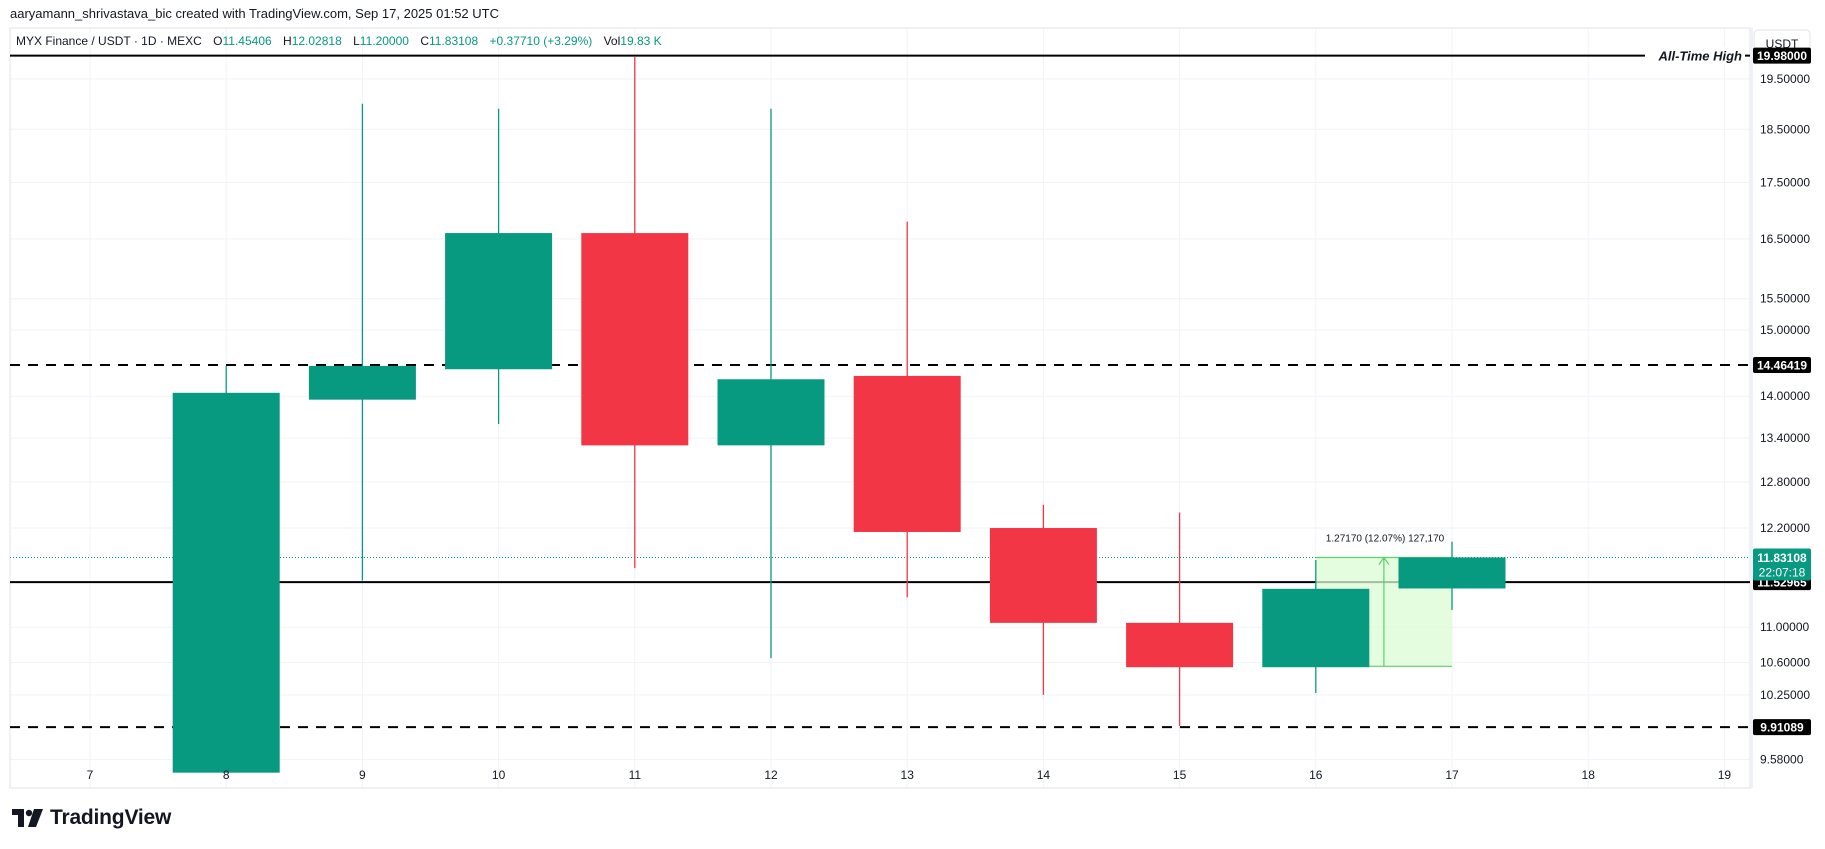 Image resolution: width=1825 pixels, height=849 pixels. Describe the element at coordinates (641, 41) in the screenshot. I see `volume-value: 19.83 K` at that location.